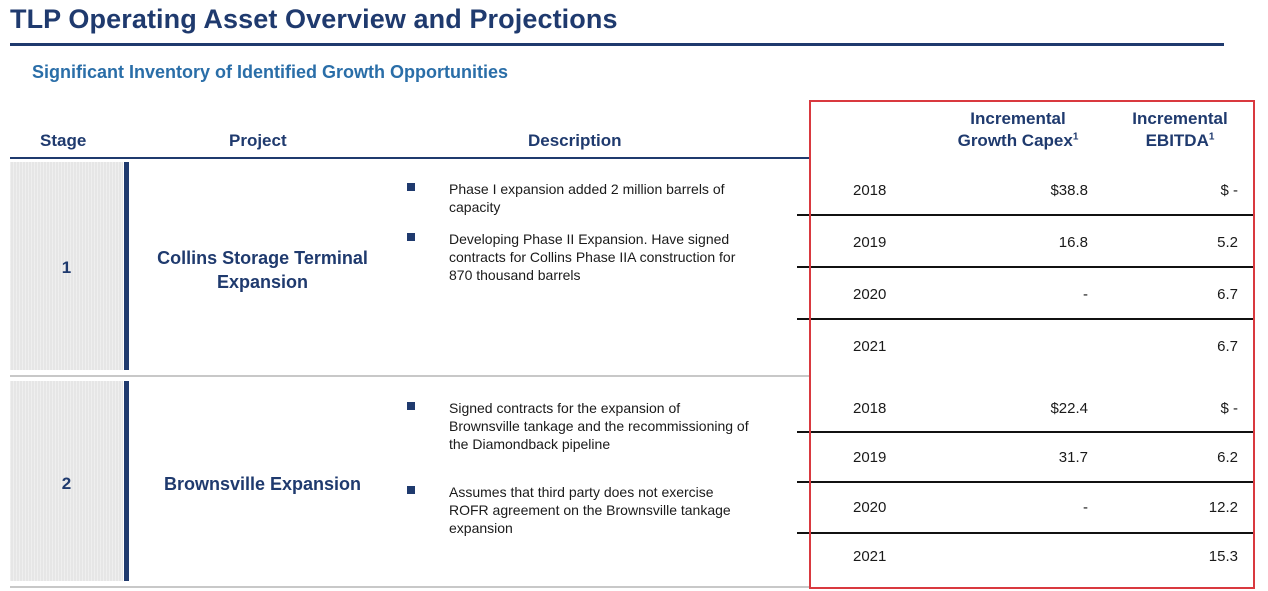  What do you see at coordinates (1073, 457) in the screenshot?
I see `capex-cell: 31.7` at bounding box center [1073, 457].